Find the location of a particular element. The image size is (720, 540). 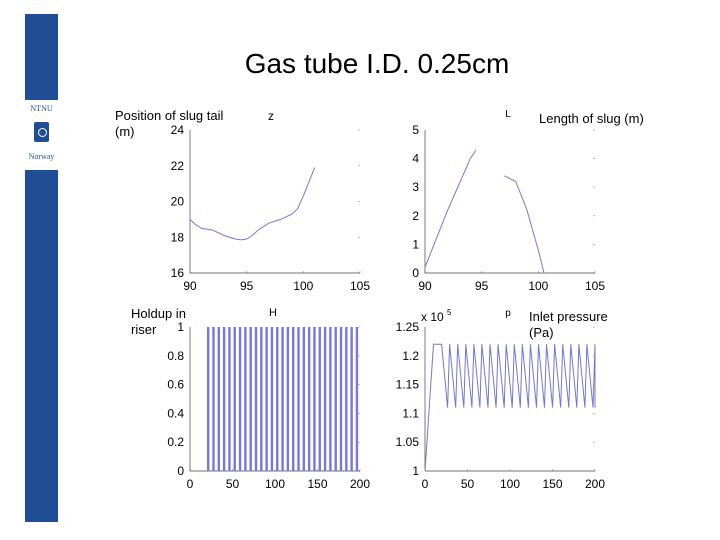

chart-1-label: Position of slug tail (m) is located at coordinates (169, 123).